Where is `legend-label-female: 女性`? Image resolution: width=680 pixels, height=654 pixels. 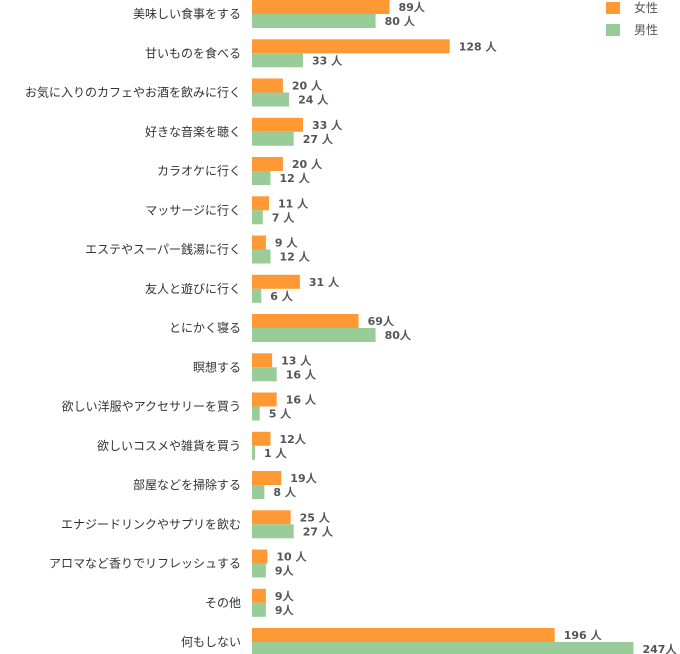
legend-label-female: 女性 is located at coordinates (646, 7).